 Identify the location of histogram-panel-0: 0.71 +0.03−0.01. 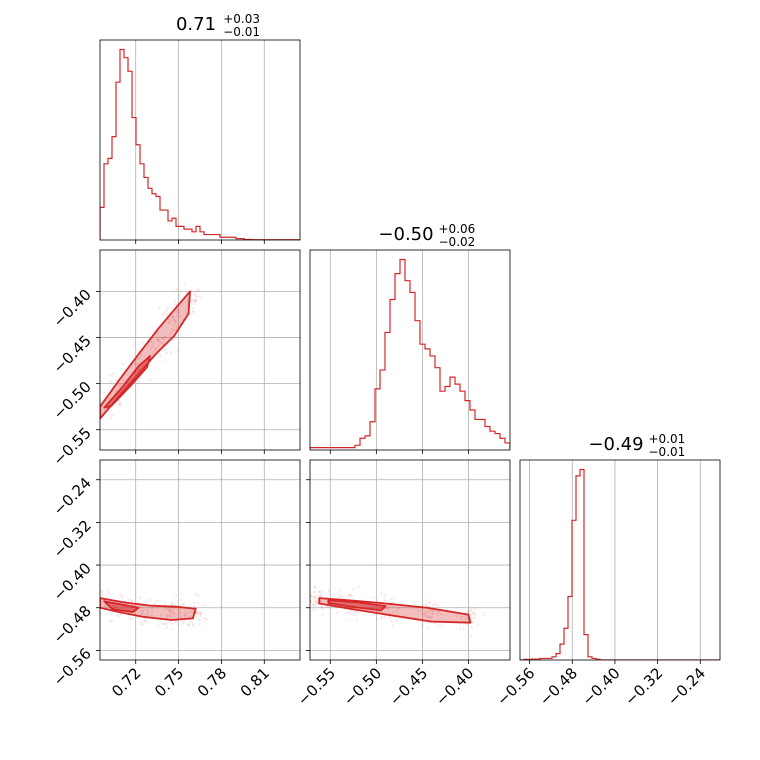
(200, 128).